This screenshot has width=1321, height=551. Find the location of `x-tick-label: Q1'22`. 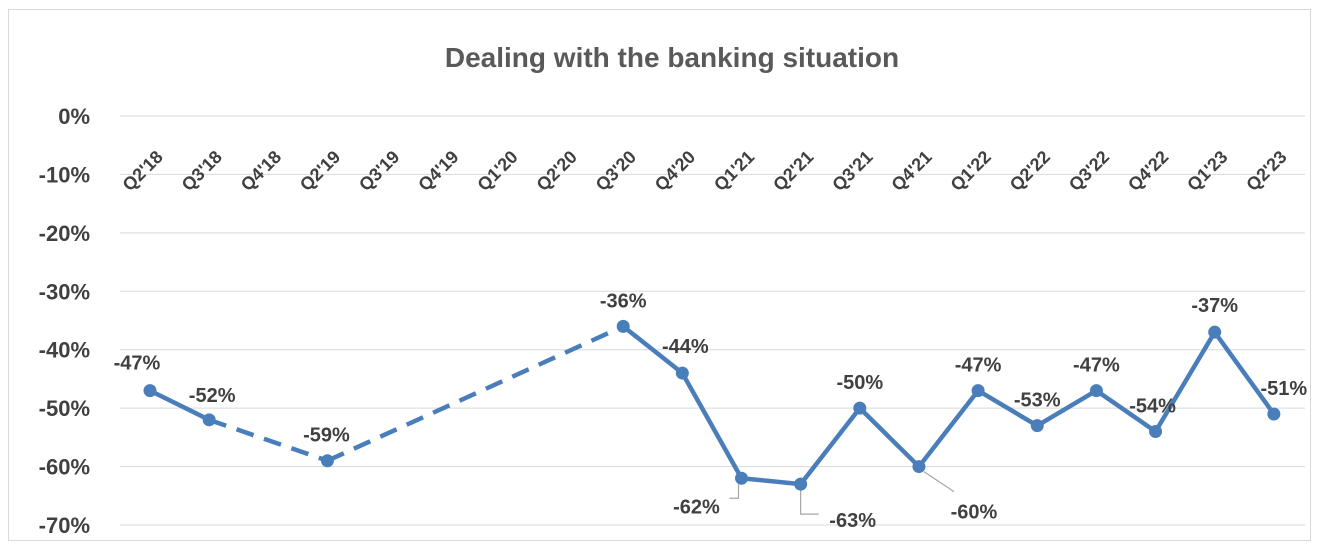

x-tick-label: Q1'22 is located at coordinates (971, 171).